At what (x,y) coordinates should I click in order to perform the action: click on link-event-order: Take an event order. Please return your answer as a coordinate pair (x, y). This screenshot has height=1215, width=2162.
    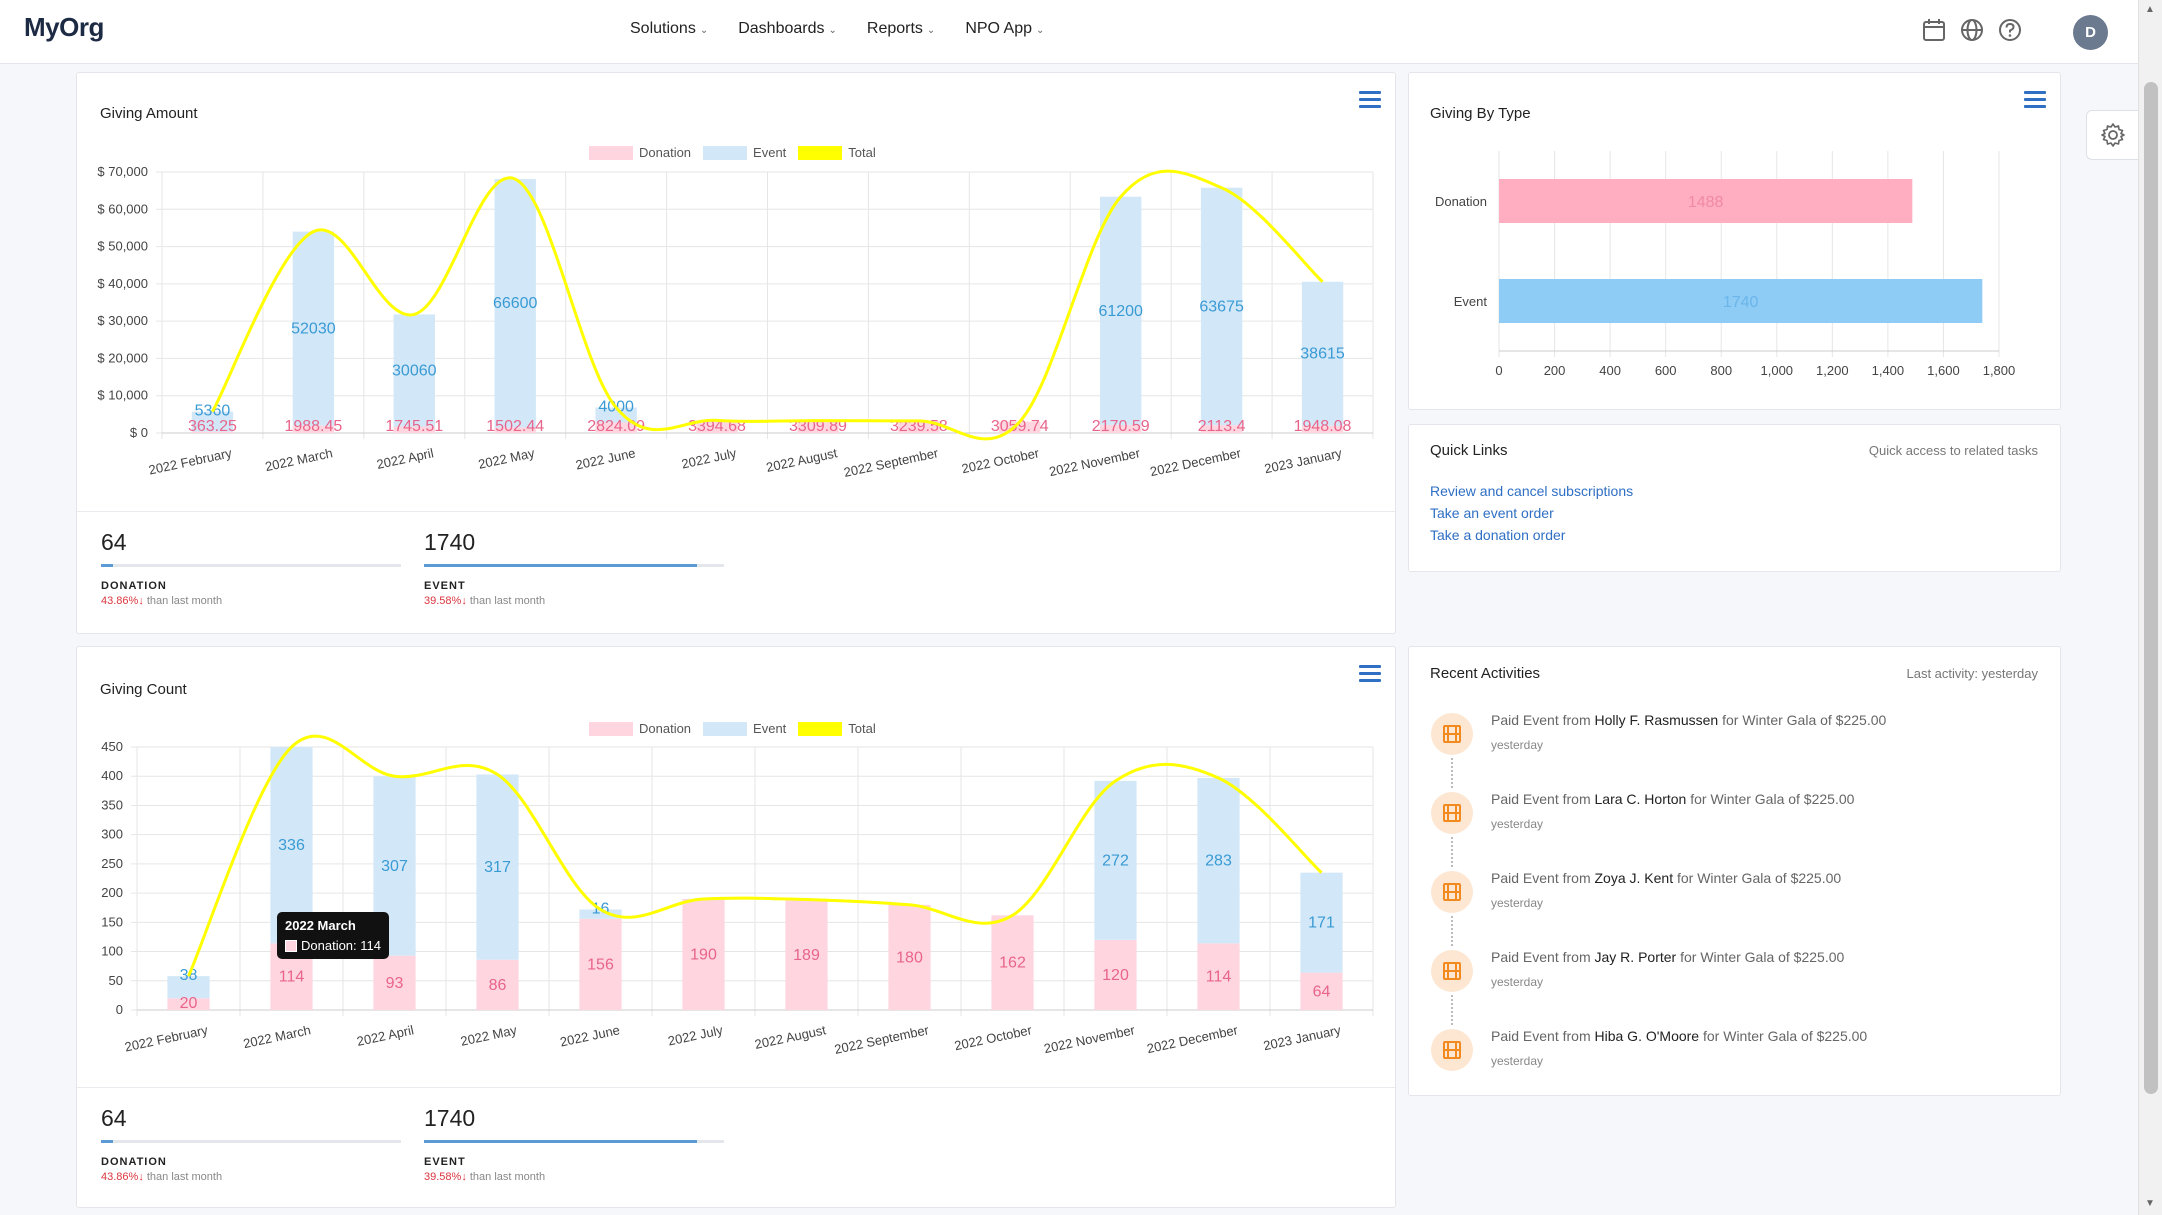
    Looking at the image, I should click on (1492, 513).